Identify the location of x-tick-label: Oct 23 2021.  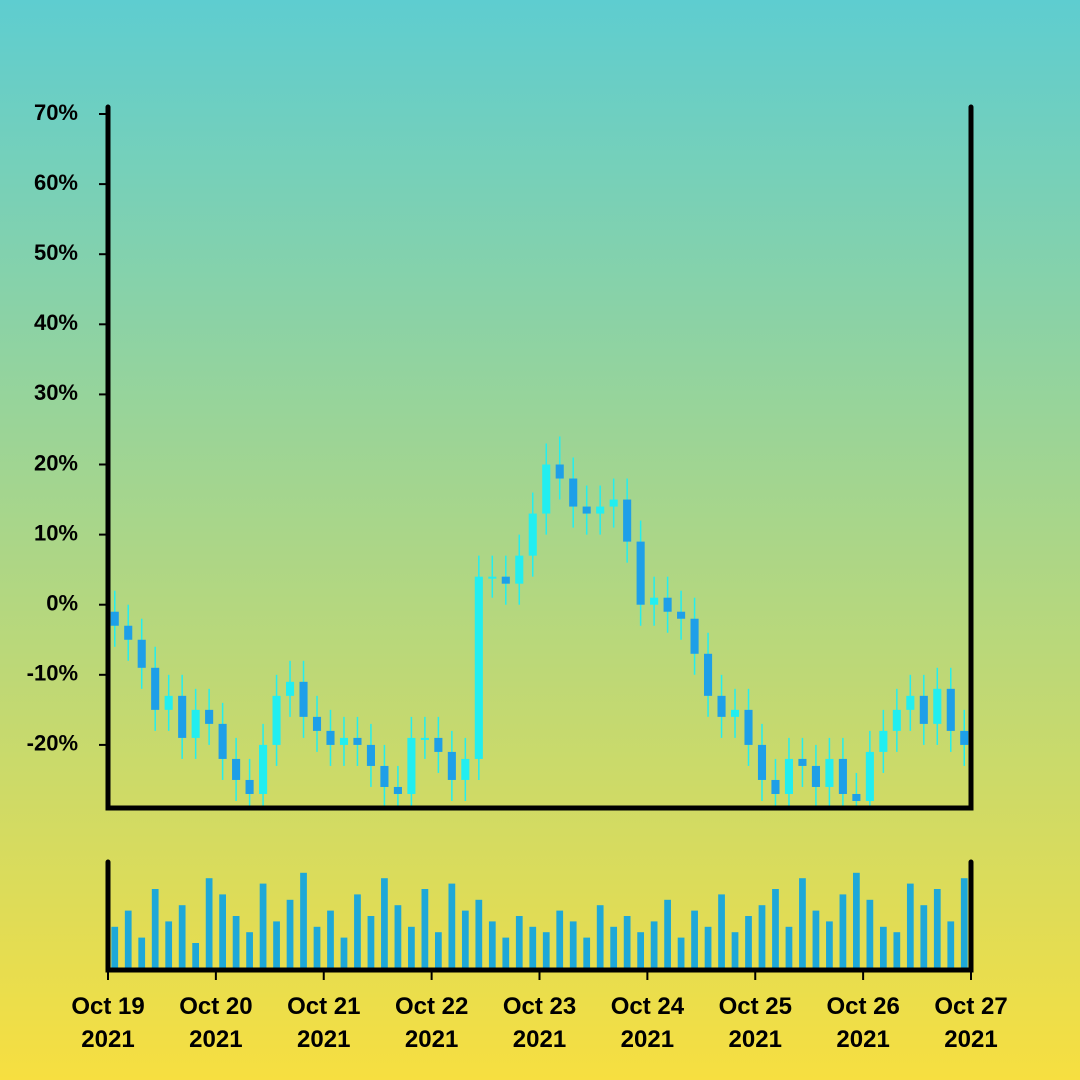
(539, 1023).